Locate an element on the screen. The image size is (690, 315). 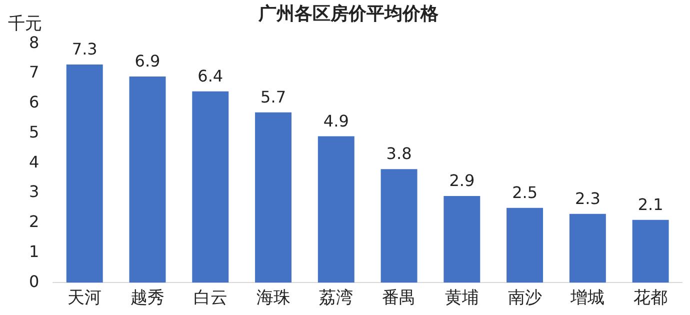
x-tick-label: 天河 is located at coordinates (85, 298).